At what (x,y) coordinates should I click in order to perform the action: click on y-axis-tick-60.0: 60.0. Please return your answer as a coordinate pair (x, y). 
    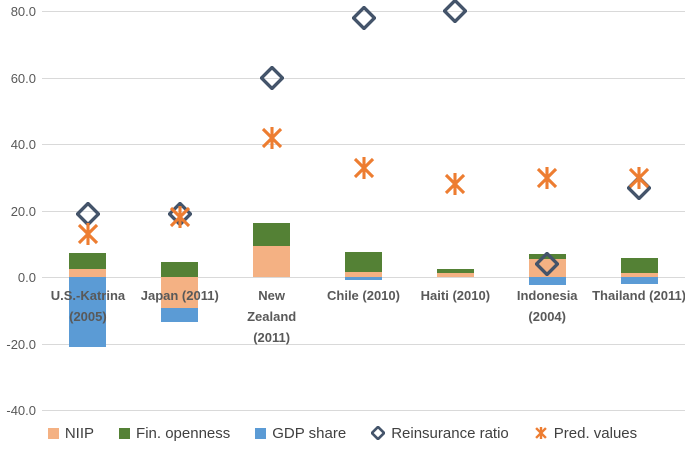
    Looking at the image, I should click on (23, 78).